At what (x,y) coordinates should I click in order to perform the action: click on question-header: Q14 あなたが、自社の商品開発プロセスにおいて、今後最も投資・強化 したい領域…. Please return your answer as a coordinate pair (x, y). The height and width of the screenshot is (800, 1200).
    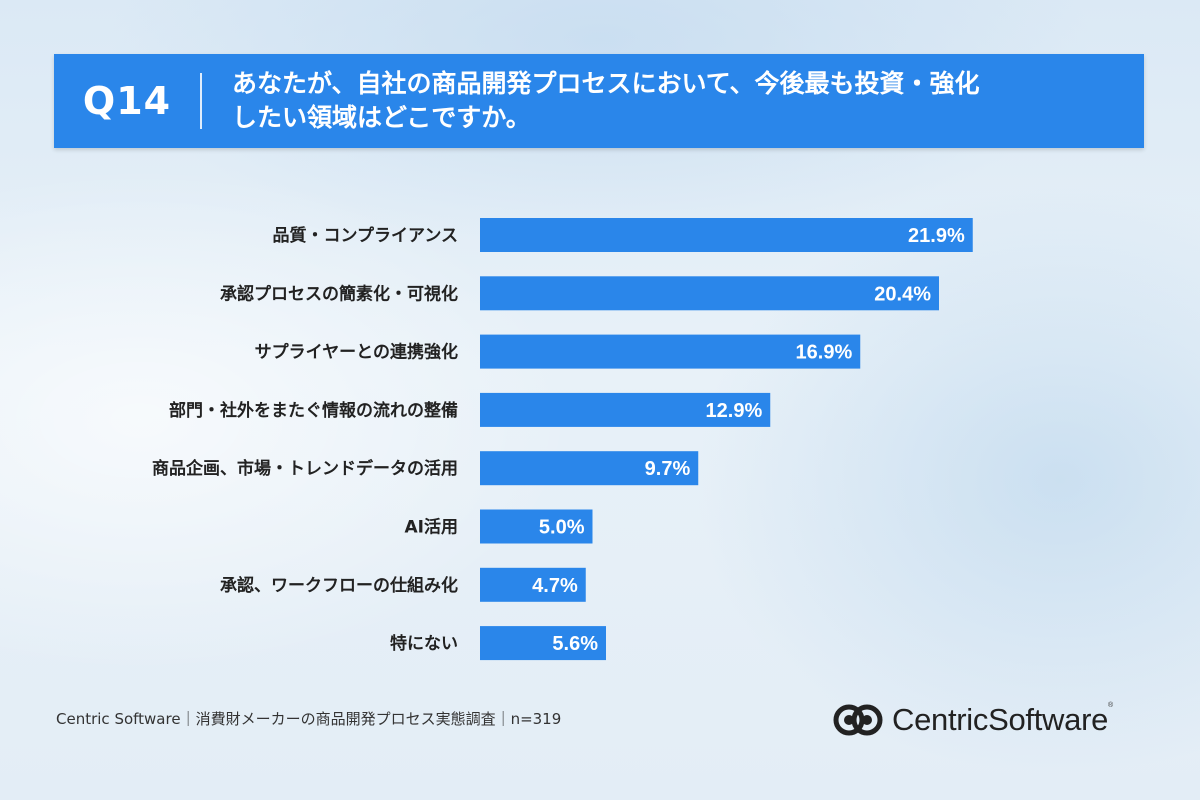
    Looking at the image, I should click on (599, 101).